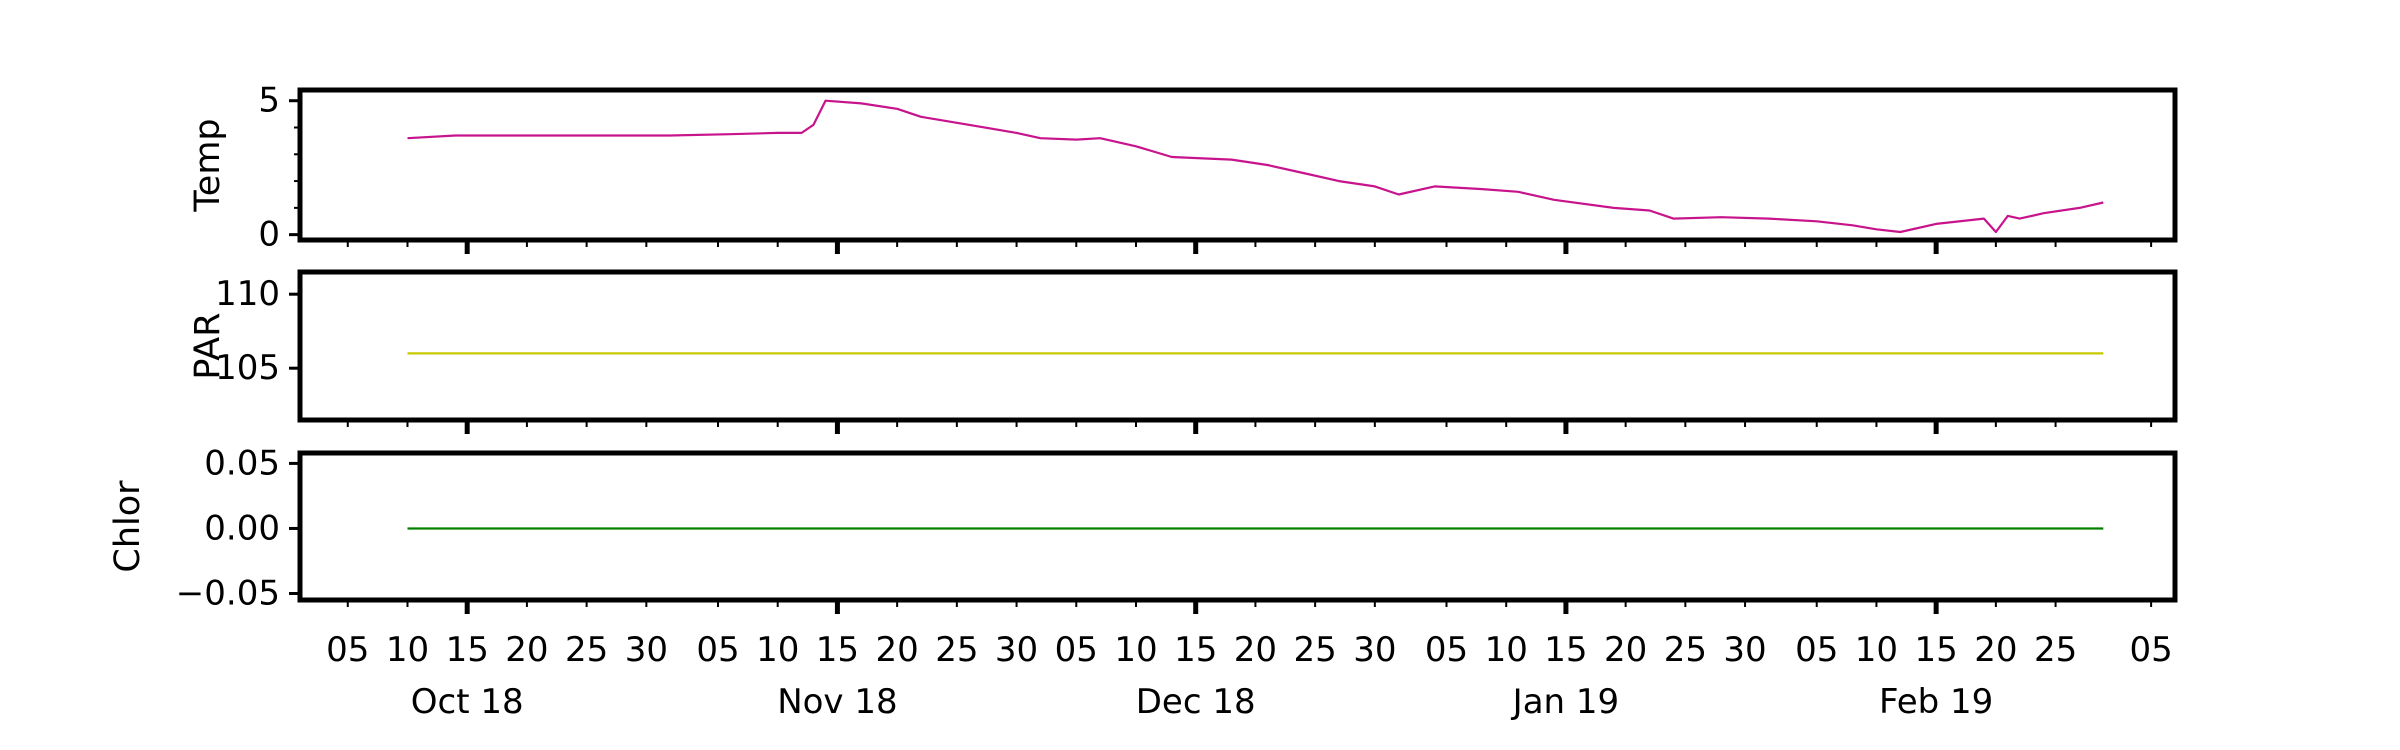 This screenshot has width=2400, height=750. Describe the element at coordinates (467, 702) in the screenshot. I see `x-major-tick-label: Oct 18` at that location.